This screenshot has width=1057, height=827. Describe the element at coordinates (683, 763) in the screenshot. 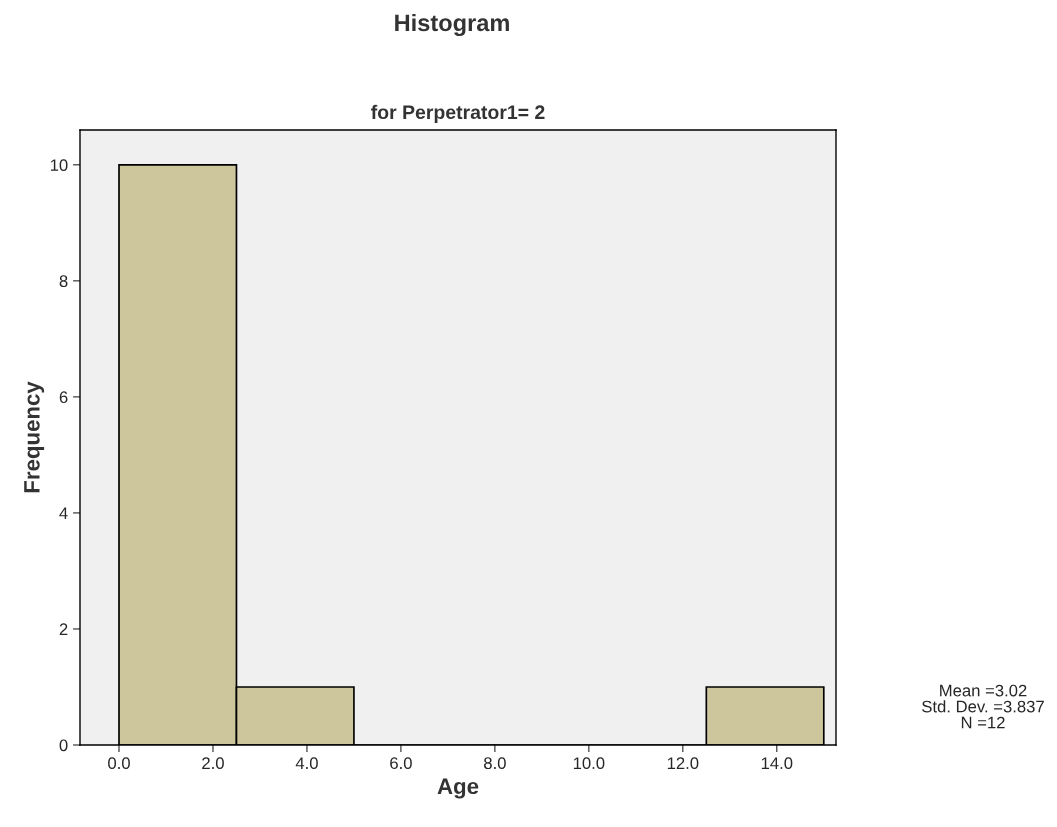

I see `x-tick-label: 12.0` at that location.